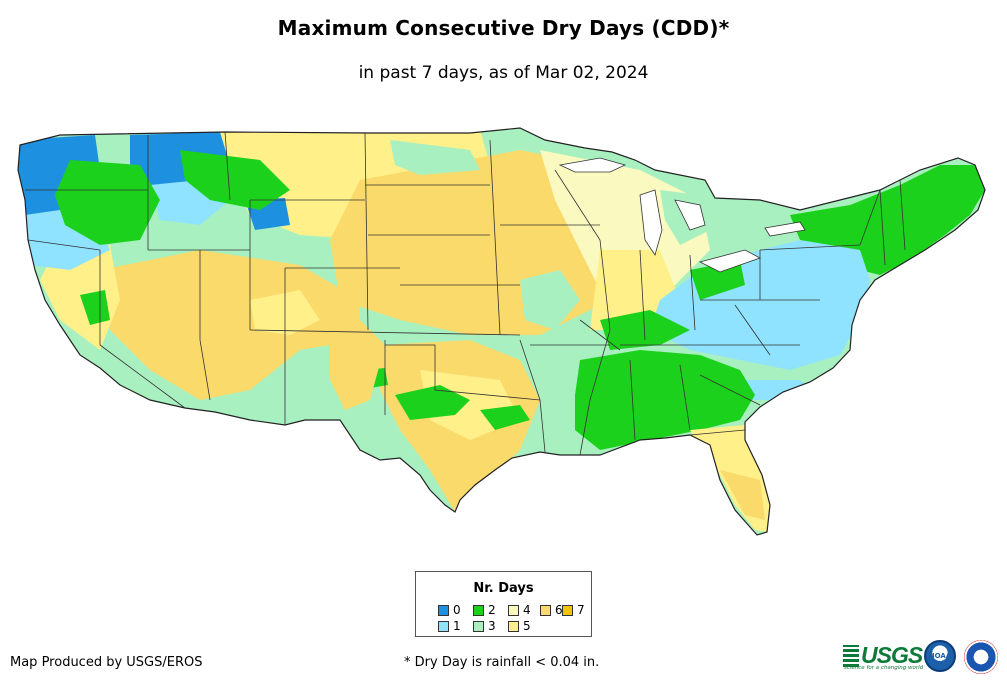 The width and height of the screenshot is (1007, 691). Describe the element at coordinates (519, 610) in the screenshot. I see `legend-item-4: 4` at that location.